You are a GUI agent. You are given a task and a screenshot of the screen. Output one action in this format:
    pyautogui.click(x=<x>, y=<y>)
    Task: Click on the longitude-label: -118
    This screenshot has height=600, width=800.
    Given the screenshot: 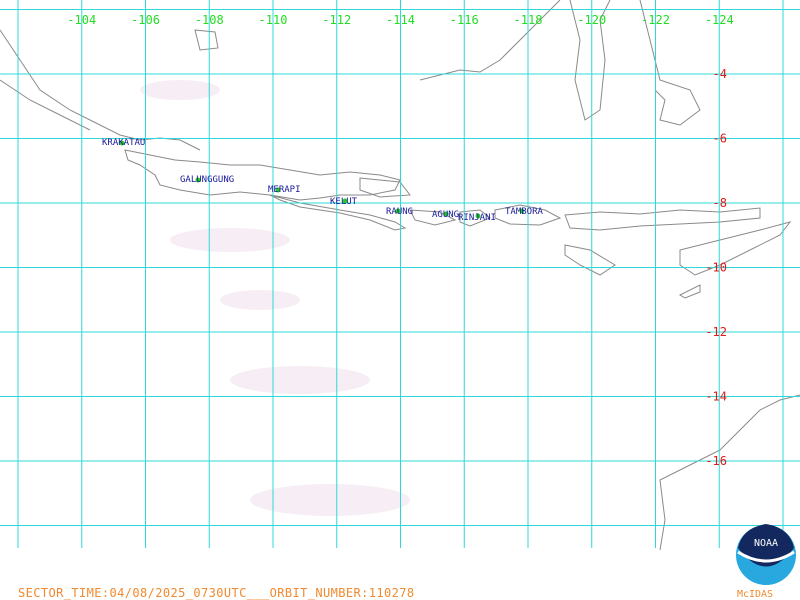 What is the action you would take?
    pyautogui.click(x=528, y=20)
    